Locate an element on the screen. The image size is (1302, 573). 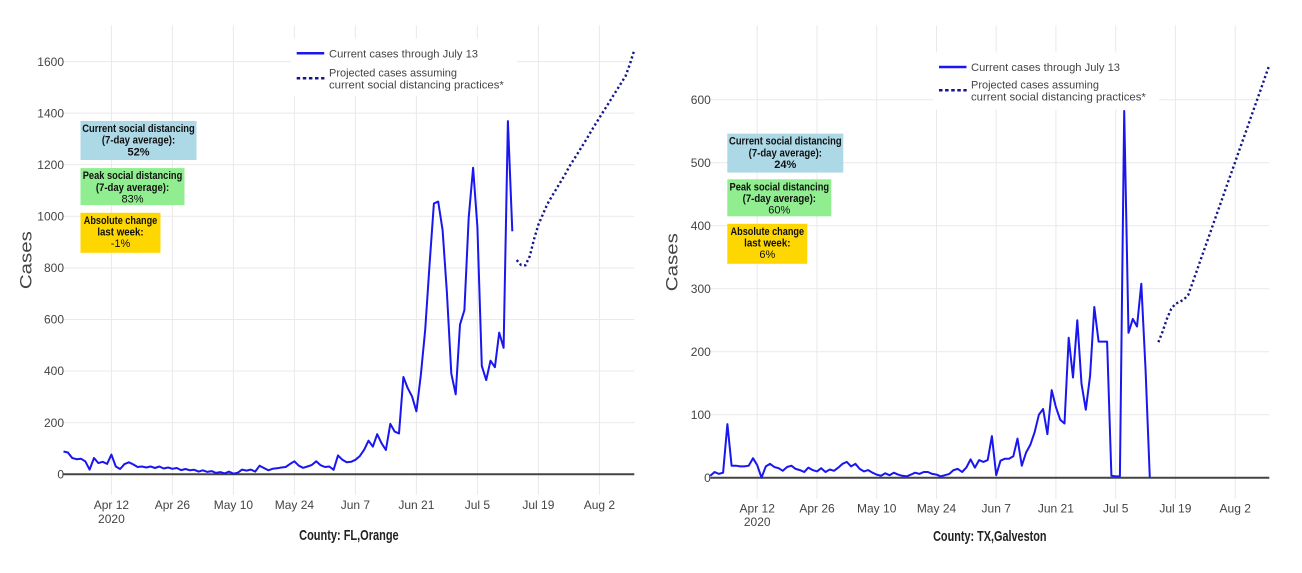
svg-text: 24% is located at coordinates (785, 165).